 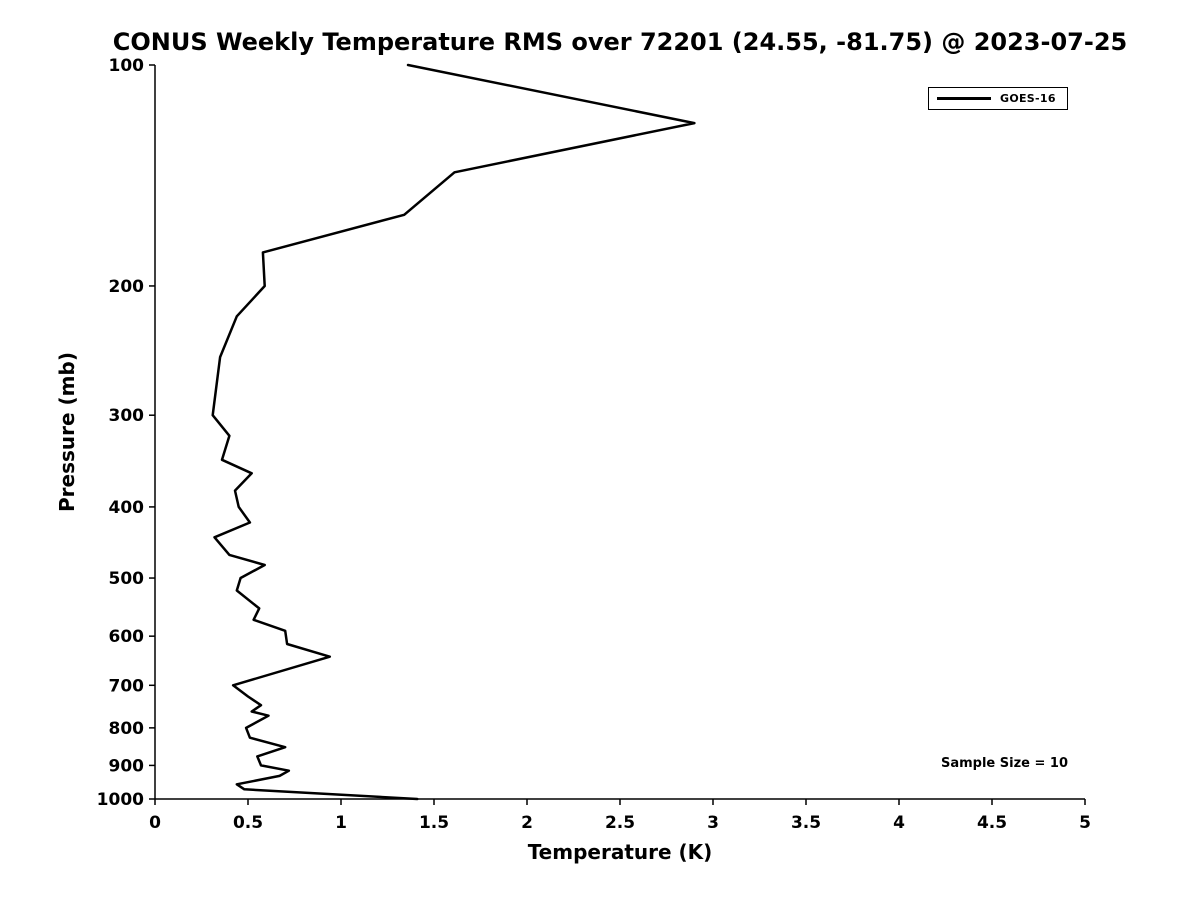 I want to click on y-tick-label: 700, so click(x=127, y=686).